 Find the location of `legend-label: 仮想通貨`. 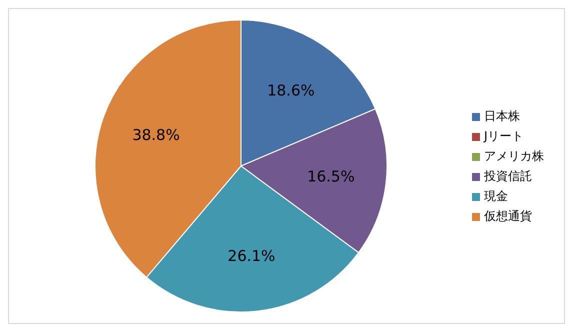

legend-label: 仮想通貨 is located at coordinates (508, 216).